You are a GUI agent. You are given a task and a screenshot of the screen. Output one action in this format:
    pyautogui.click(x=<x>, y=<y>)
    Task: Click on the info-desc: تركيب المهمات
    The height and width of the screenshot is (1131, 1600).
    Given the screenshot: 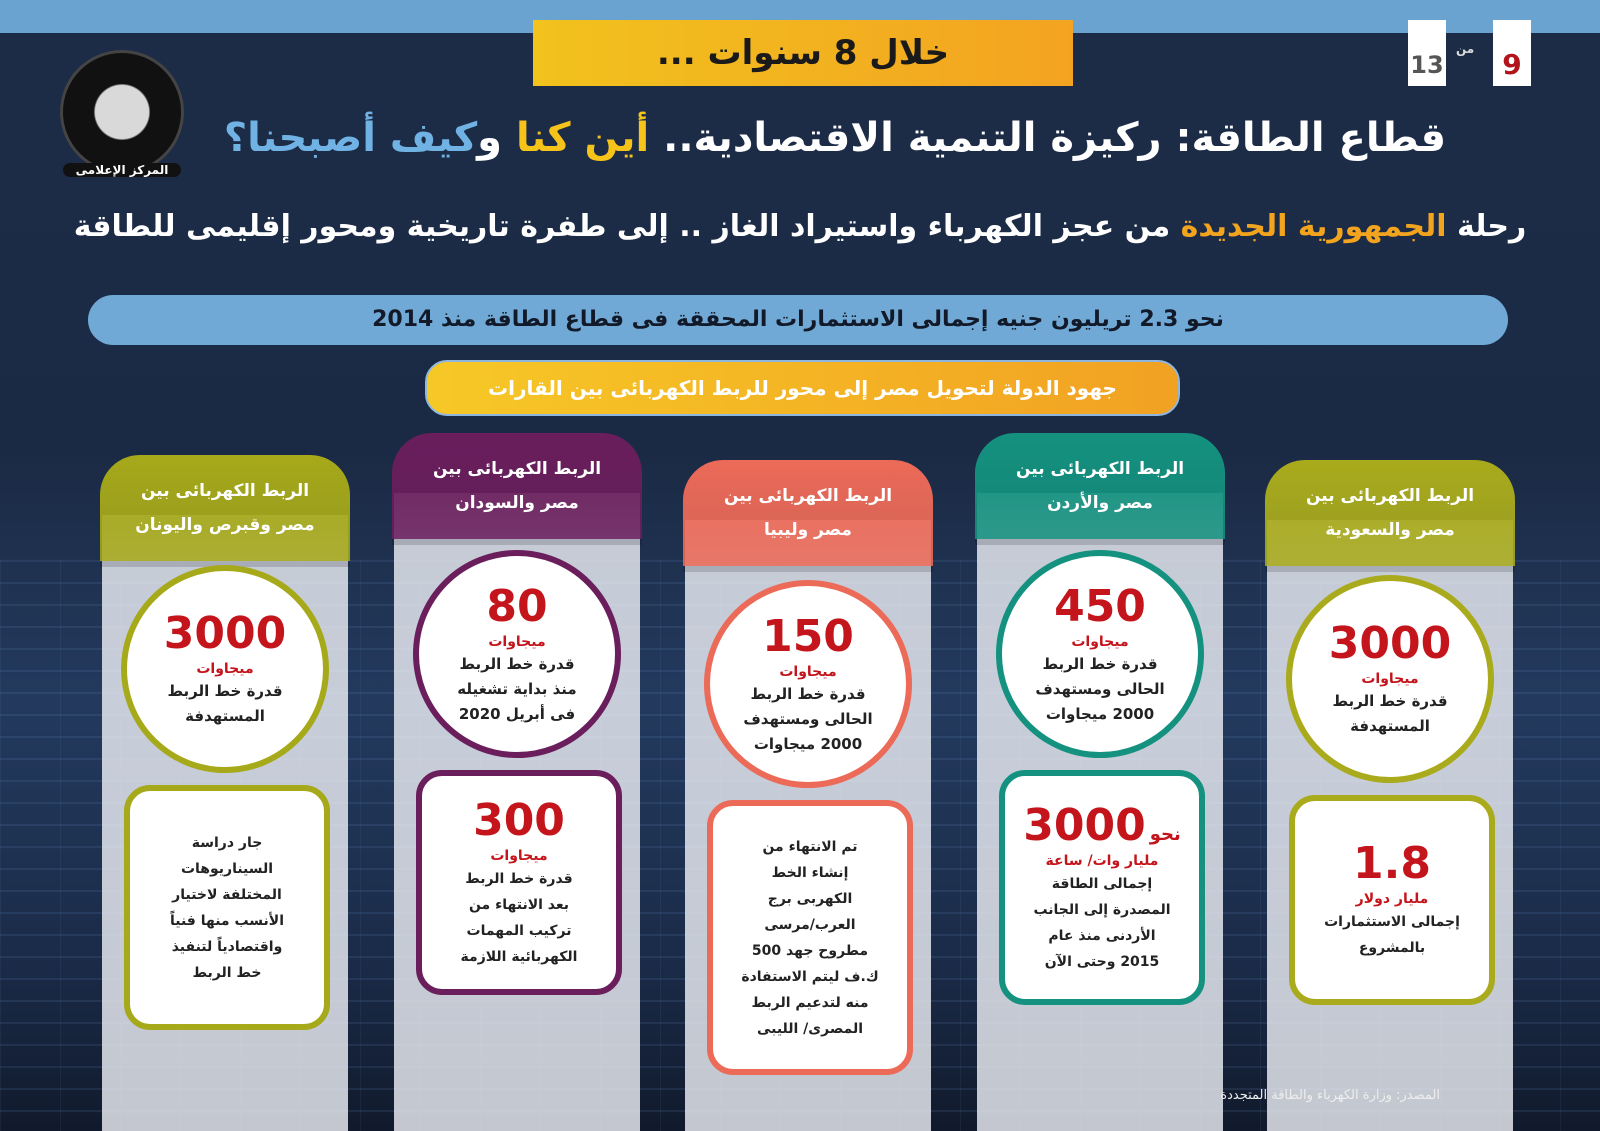 What is the action you would take?
    pyautogui.click(x=519, y=930)
    